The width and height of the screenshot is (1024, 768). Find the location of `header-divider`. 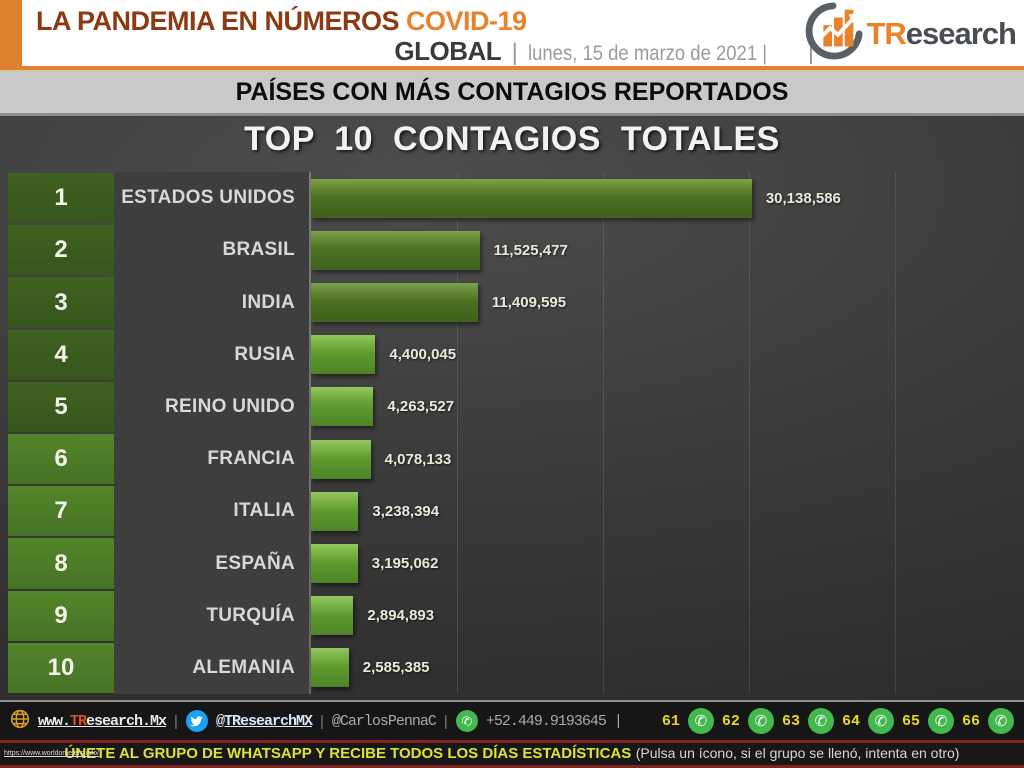

header-divider is located at coordinates (811, 51).